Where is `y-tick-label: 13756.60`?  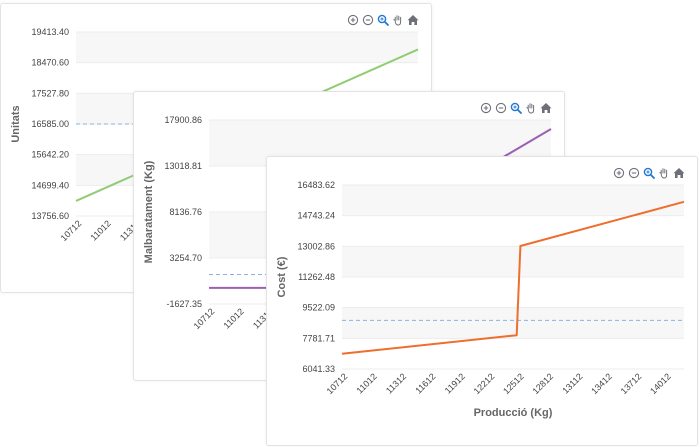
y-tick-label: 13756.60 is located at coordinates (50, 216).